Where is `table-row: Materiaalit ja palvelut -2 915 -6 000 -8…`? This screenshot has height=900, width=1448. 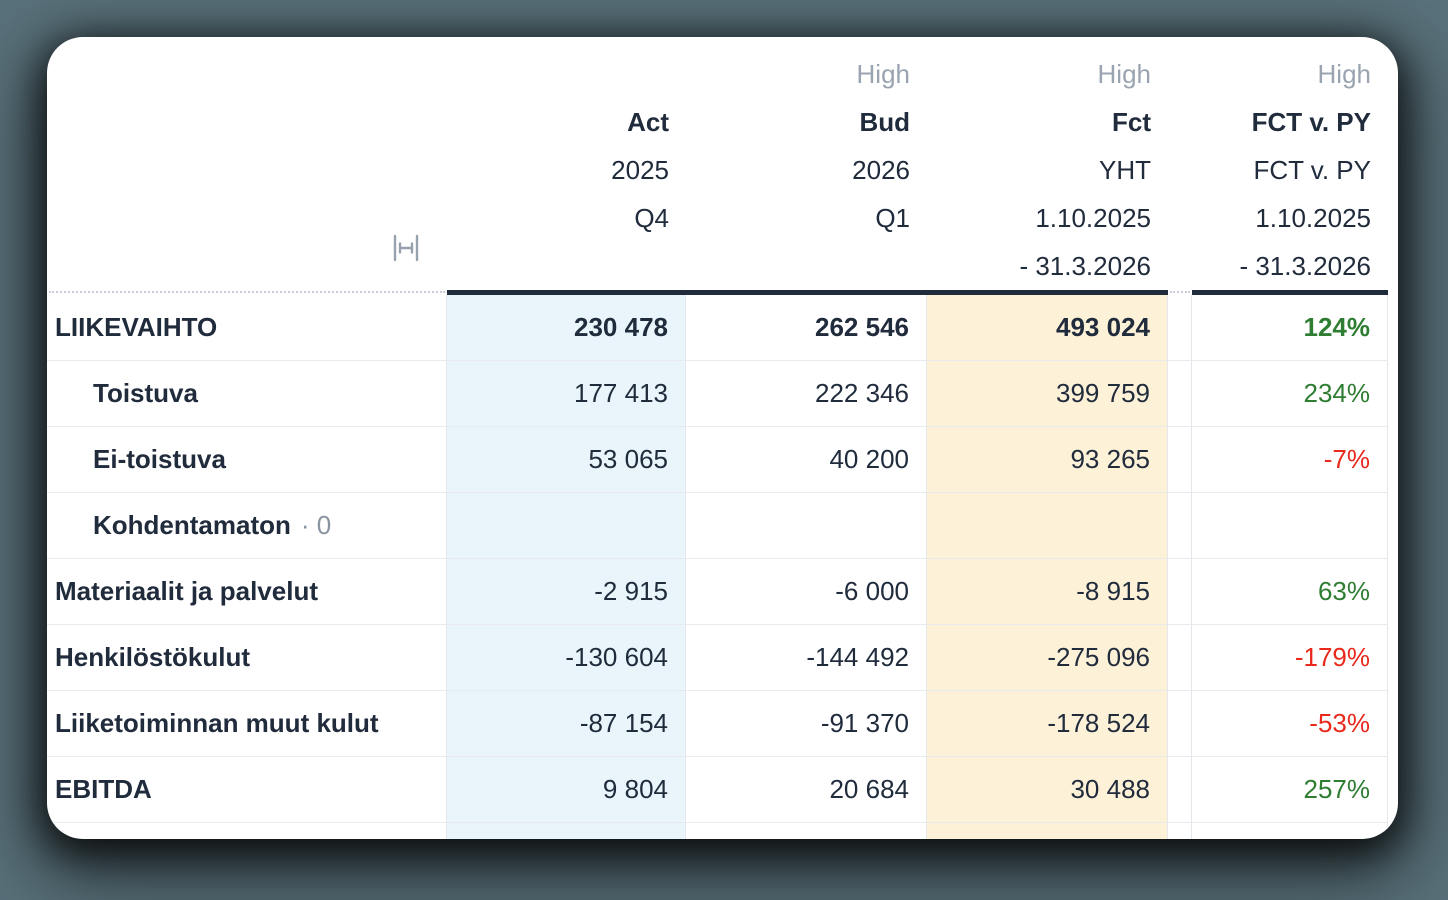
table-row: Materiaalit ja palvelut -2 915 -6 000 -8… is located at coordinates (722, 592).